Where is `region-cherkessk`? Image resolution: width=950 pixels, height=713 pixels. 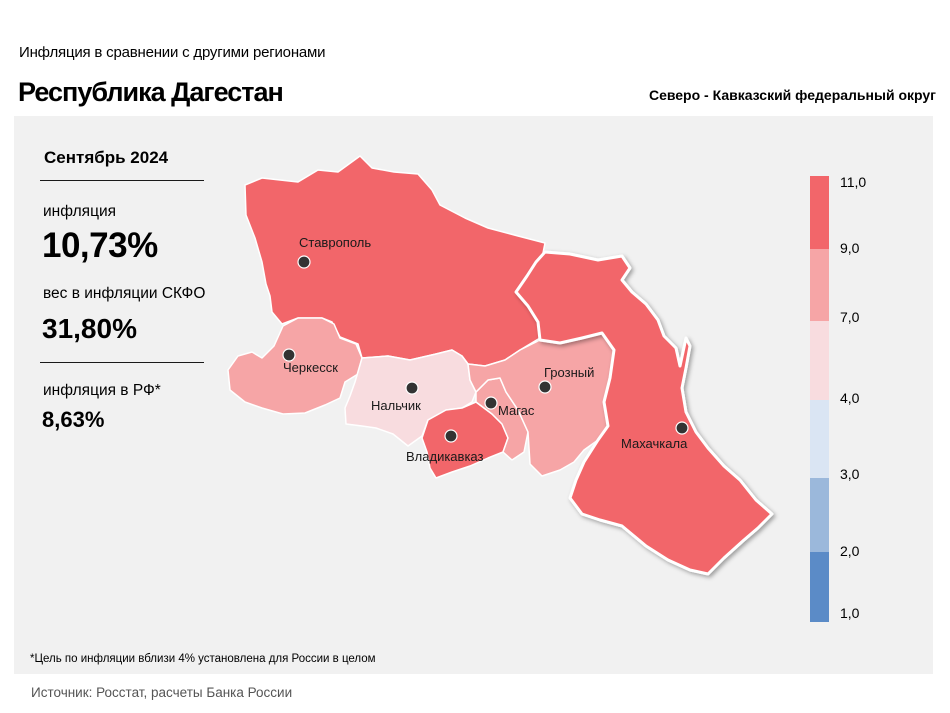
region-cherkessk is located at coordinates (295, 366).